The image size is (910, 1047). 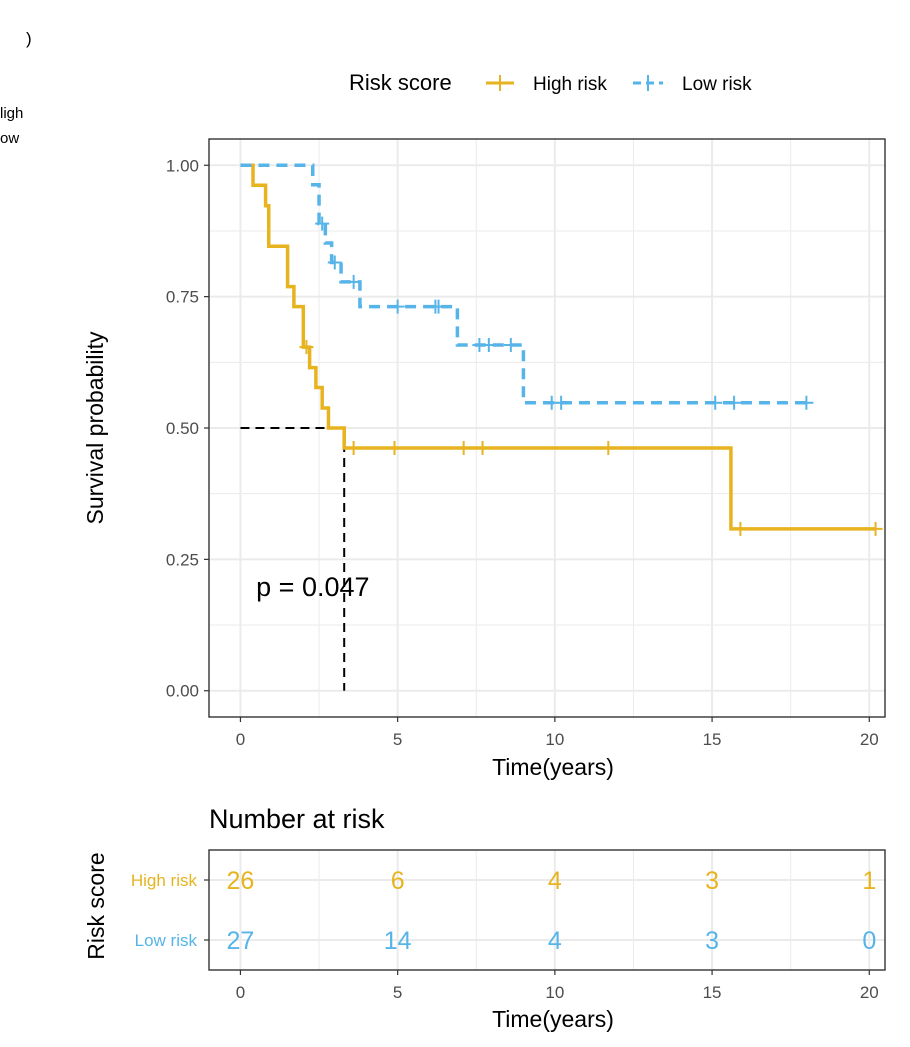 I want to click on risk-table-background, so click(x=547, y=910).